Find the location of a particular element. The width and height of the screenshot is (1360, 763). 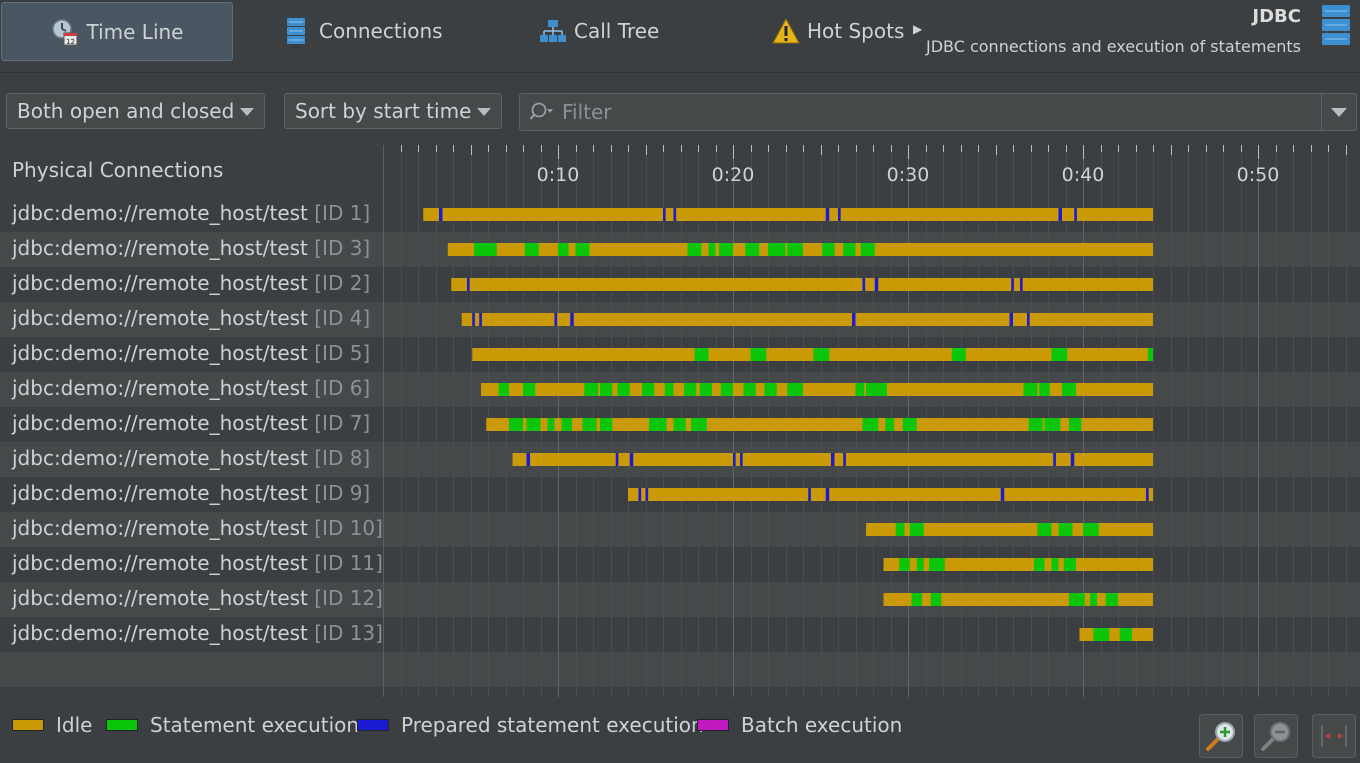

connection-label: jdbc:demo://remote_host/test [ID 8] is located at coordinates (191, 458).